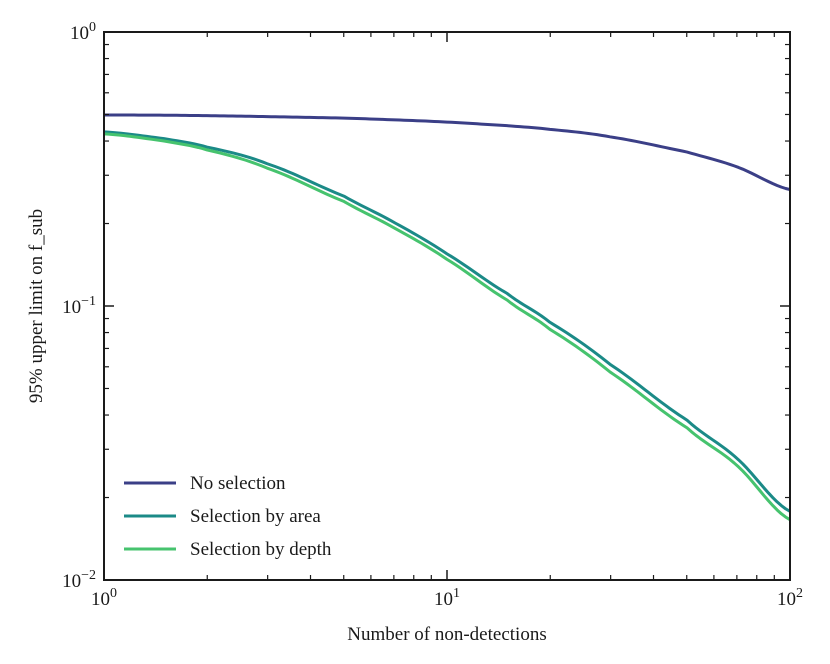 Image resolution: width=830 pixels, height=664 pixels. What do you see at coordinates (88, 301) in the screenshot?
I see `y-tick-exponent: −1` at bounding box center [88, 301].